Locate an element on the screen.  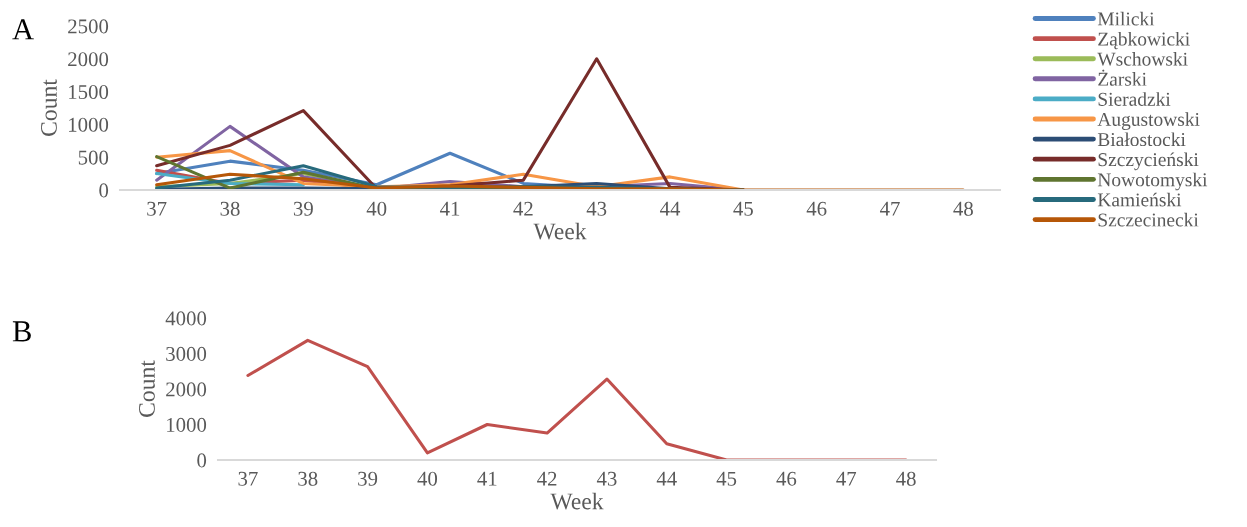
legend-label: Sieradzki is located at coordinates (1134, 99).